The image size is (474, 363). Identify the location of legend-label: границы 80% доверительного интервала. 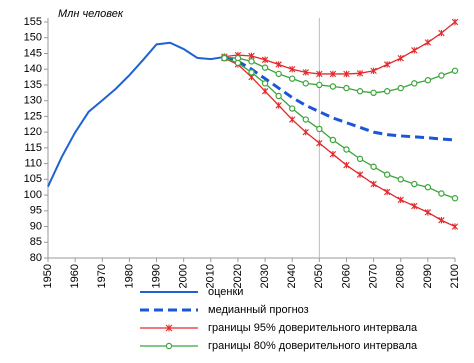
(313, 346).